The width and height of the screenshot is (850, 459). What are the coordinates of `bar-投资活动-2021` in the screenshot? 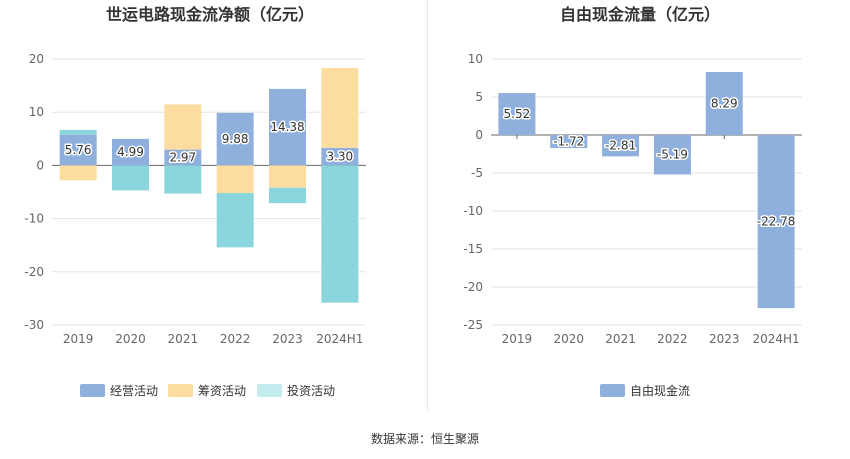 It's located at (183, 179).